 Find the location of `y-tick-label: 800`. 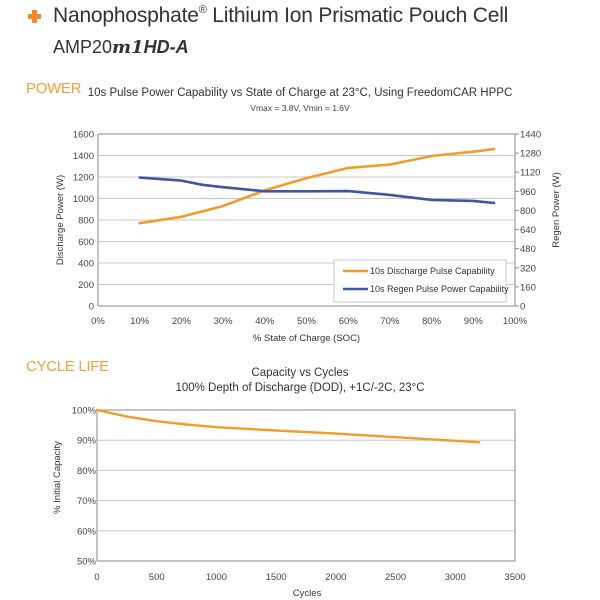

y-tick-label: 800 is located at coordinates (86, 221).